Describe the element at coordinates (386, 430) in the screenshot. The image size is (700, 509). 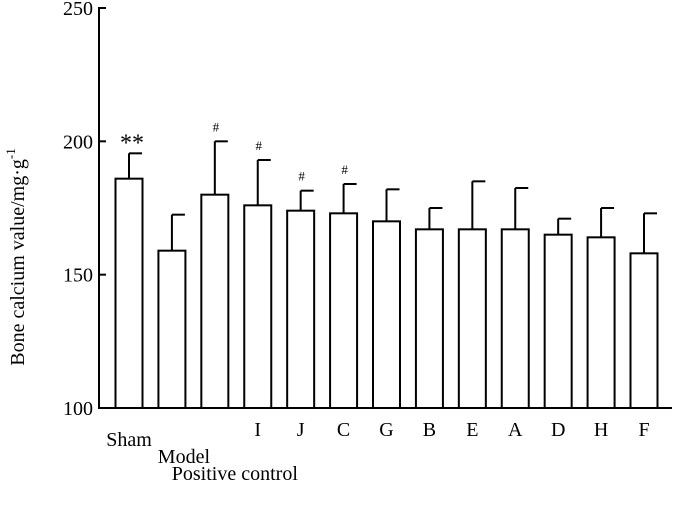
I see `x-category-label: G` at that location.